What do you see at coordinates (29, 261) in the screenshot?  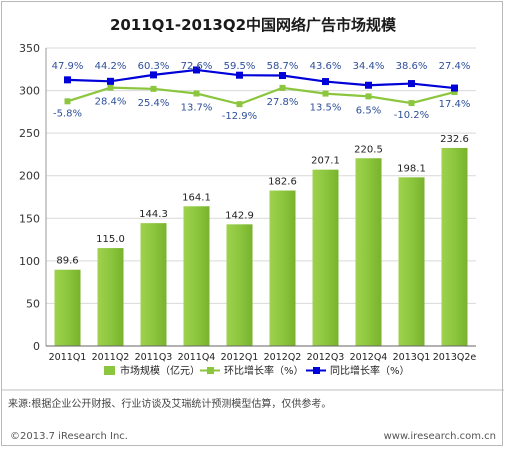 I see `y-tick-label: 100` at bounding box center [29, 261].